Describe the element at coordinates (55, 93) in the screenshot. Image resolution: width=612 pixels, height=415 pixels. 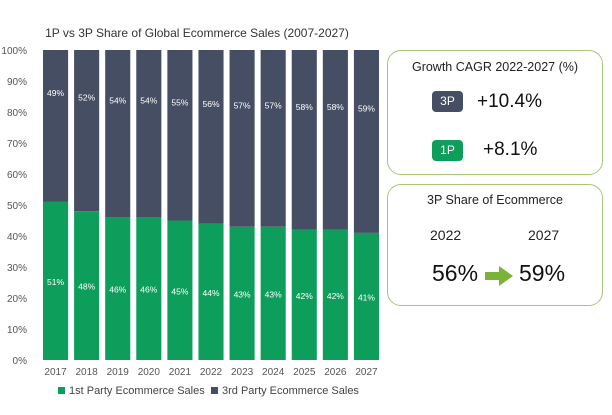
I see `data-label-third-party: 49%` at that location.